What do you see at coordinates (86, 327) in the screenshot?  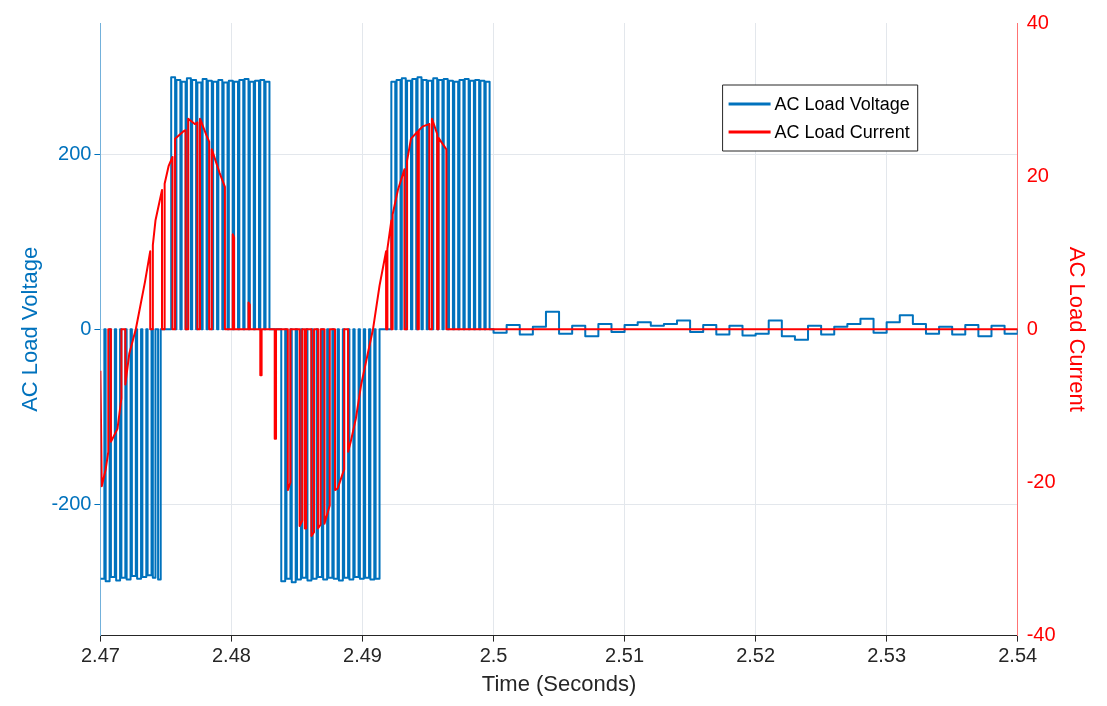 I see `y-tick-label: 0` at bounding box center [86, 327].